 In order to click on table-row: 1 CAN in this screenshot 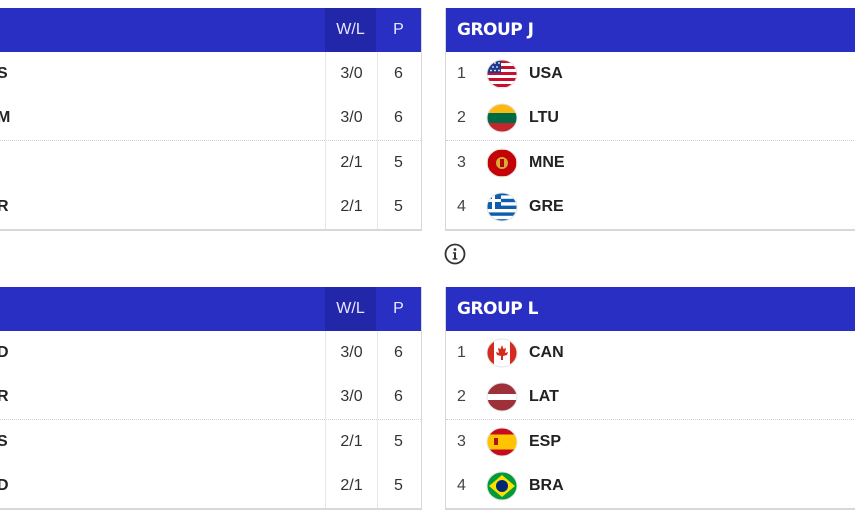, I will do `click(650, 353)`.